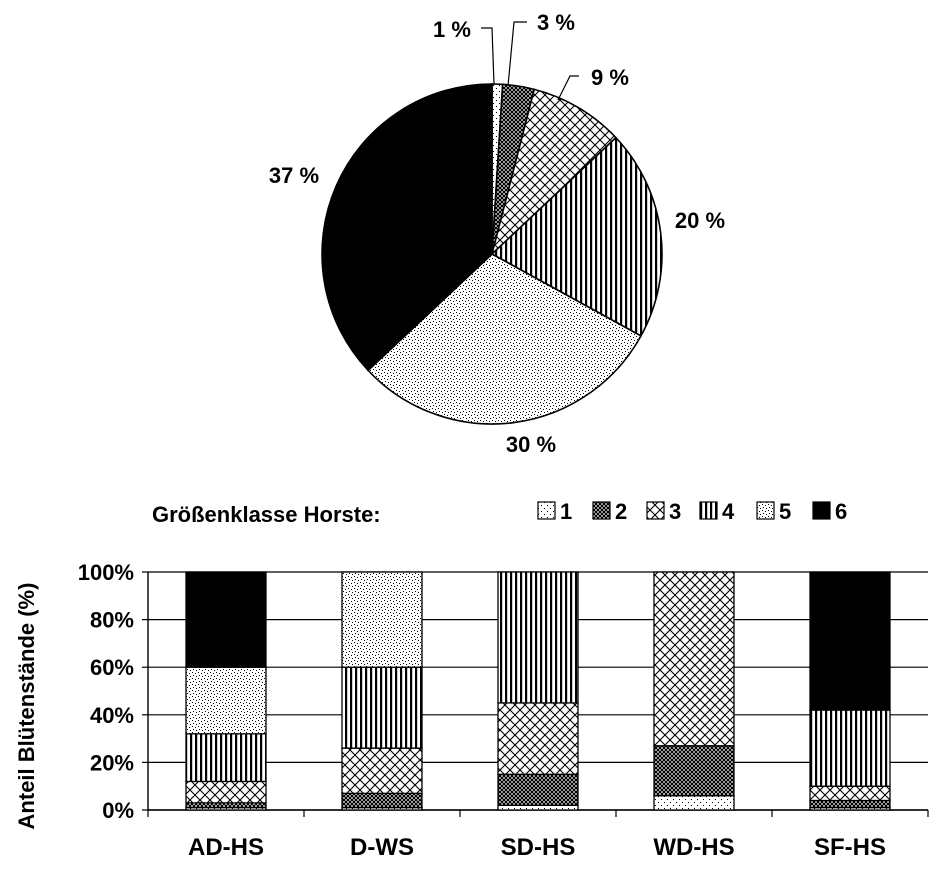  What do you see at coordinates (850, 847) in the screenshot?
I see `x-tick-label-SF-HS: SF-HS` at bounding box center [850, 847].